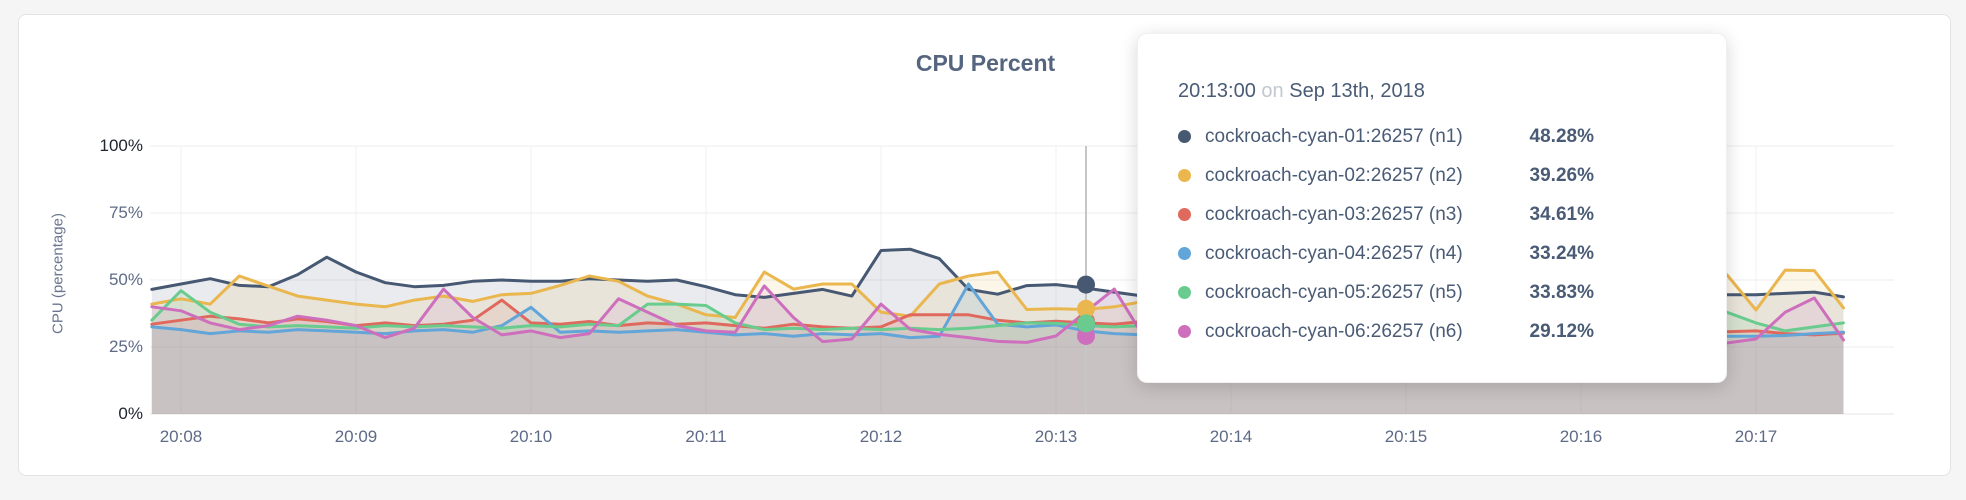  I want to click on x-tick-label: 20:13, so click(1056, 436).